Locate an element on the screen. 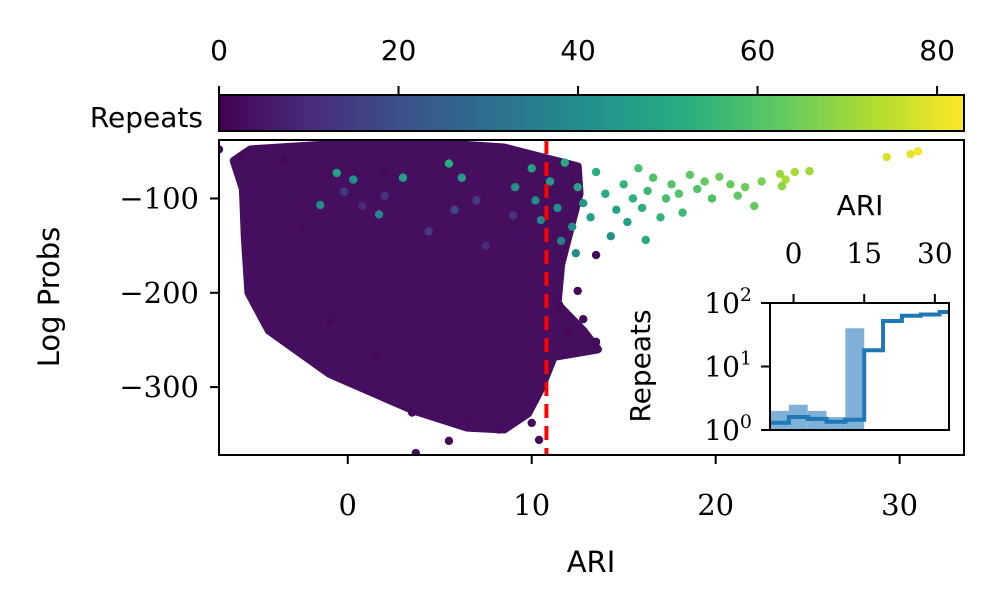 The height and width of the screenshot is (614, 996). colorbar-tick-label: 40 is located at coordinates (578, 50).